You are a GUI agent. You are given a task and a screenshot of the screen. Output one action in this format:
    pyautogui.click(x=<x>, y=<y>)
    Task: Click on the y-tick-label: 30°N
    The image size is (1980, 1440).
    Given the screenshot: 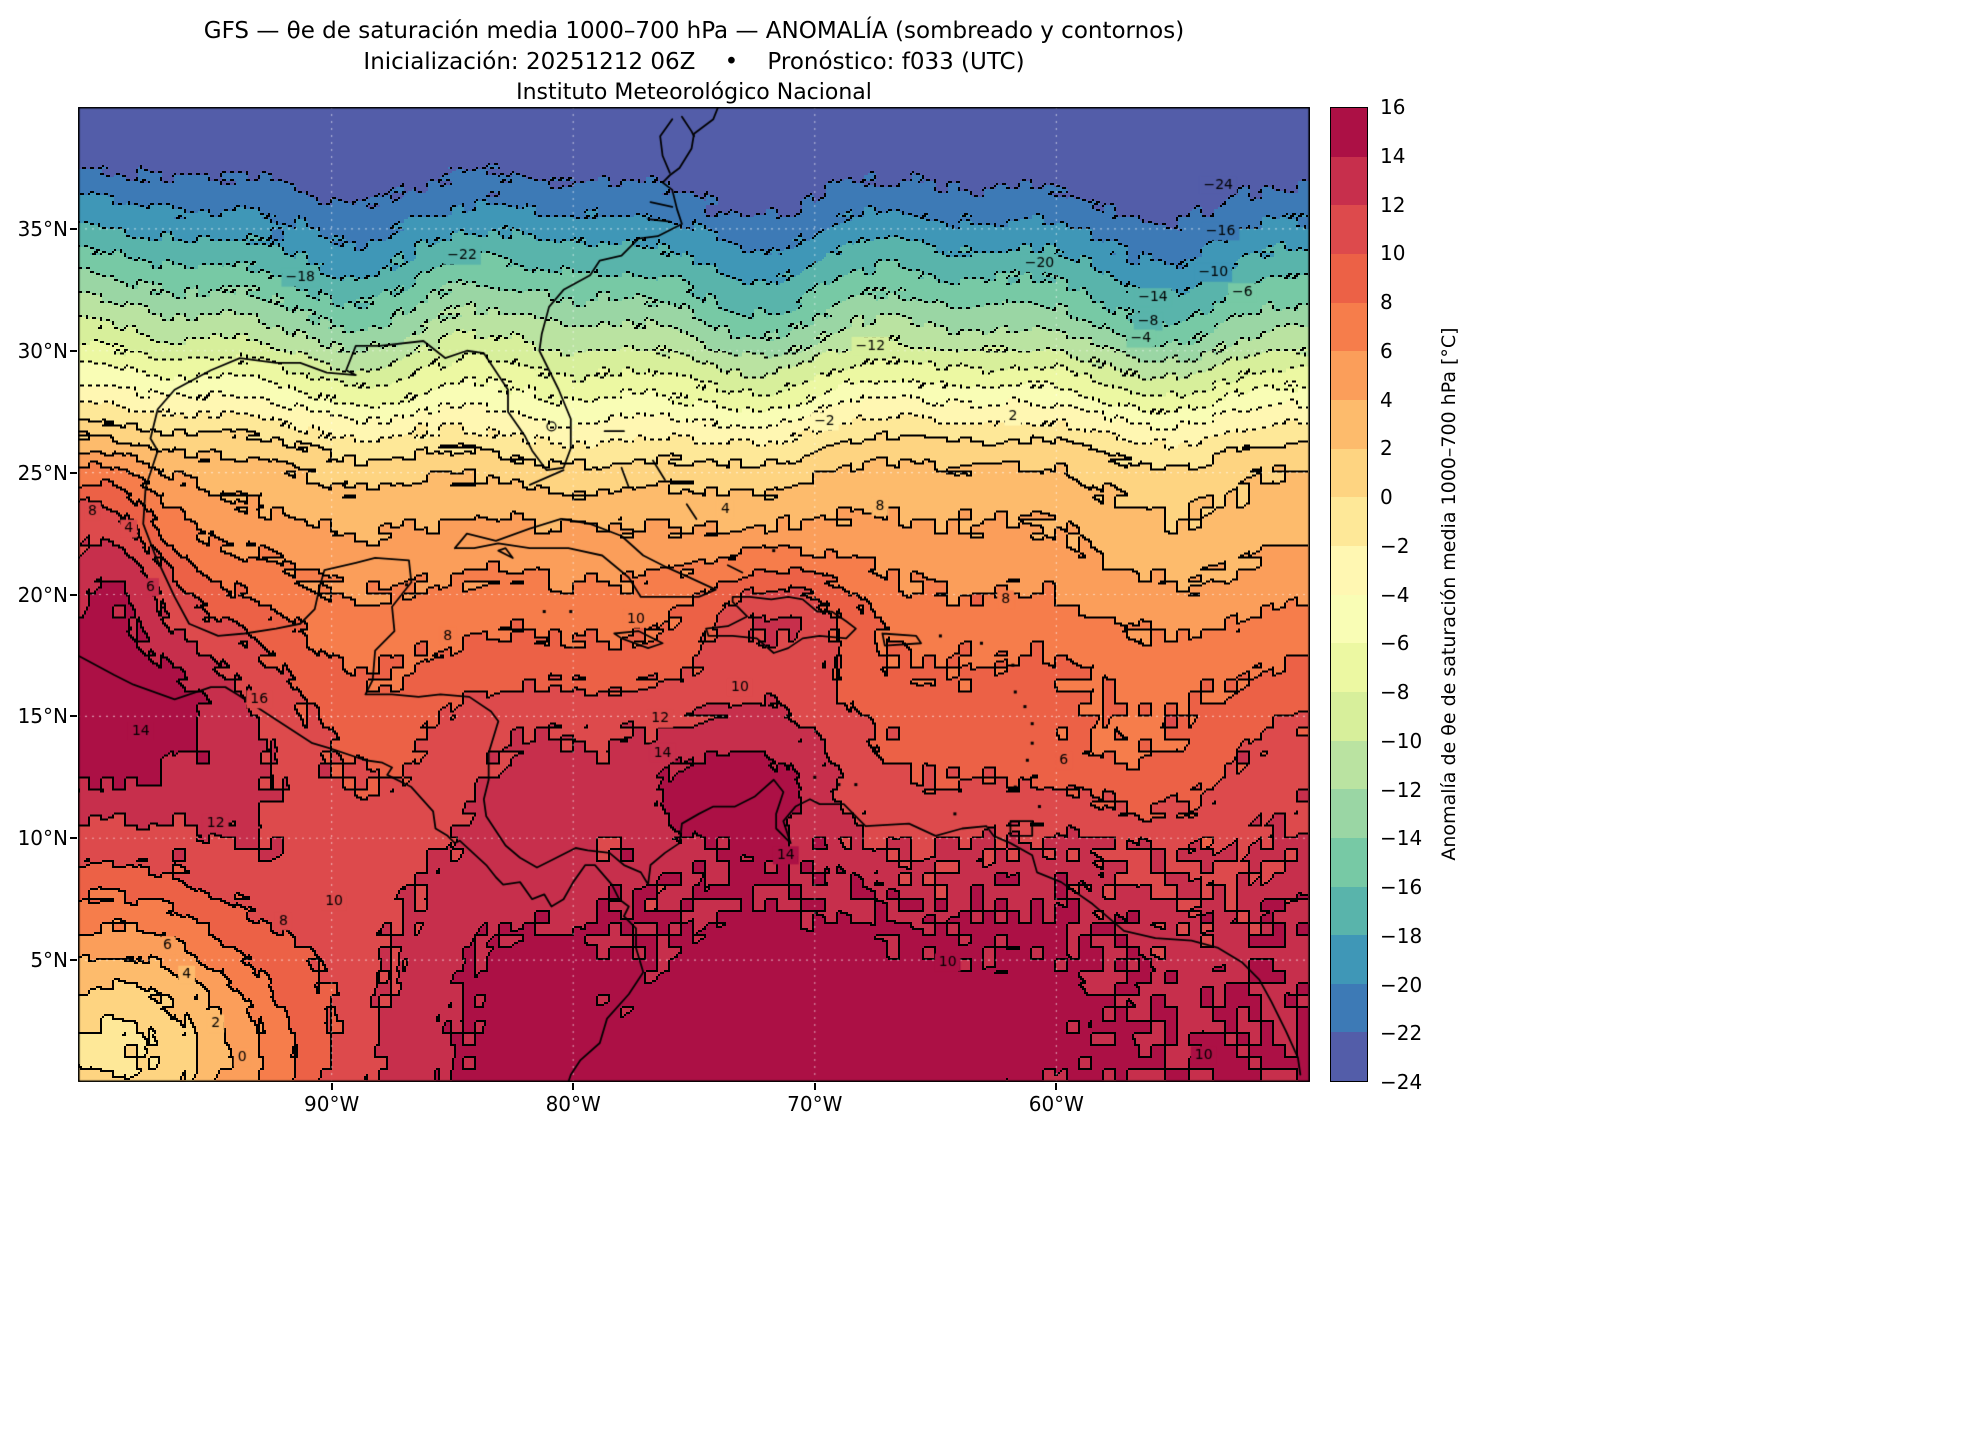 What is the action you would take?
    pyautogui.click(x=42, y=350)
    